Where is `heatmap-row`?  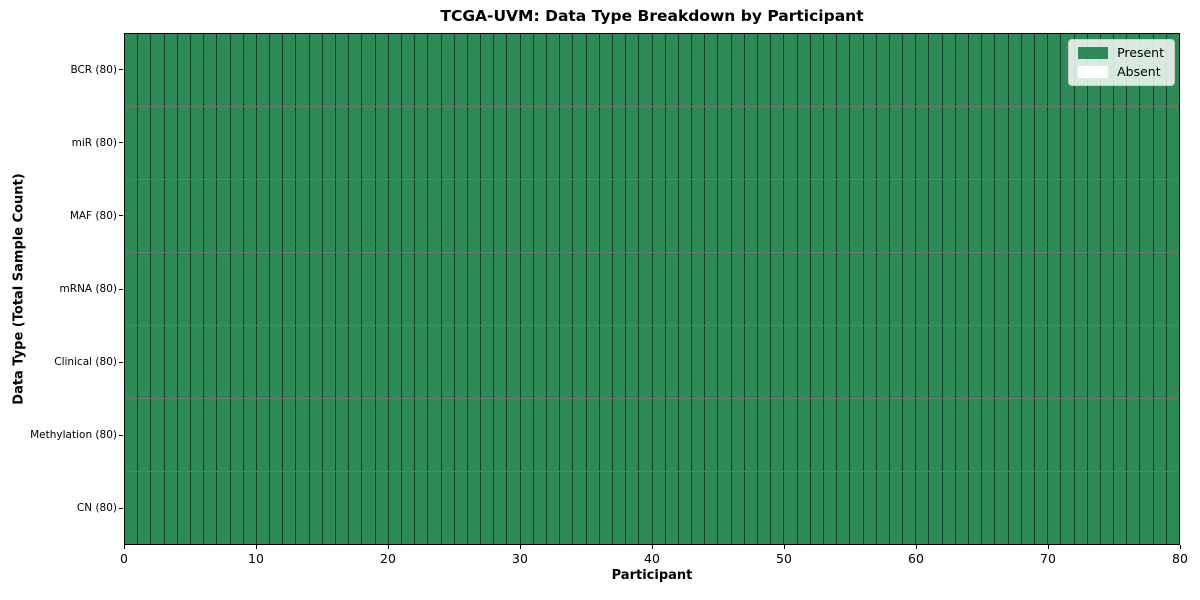
heatmap-row is located at coordinates (652, 362).